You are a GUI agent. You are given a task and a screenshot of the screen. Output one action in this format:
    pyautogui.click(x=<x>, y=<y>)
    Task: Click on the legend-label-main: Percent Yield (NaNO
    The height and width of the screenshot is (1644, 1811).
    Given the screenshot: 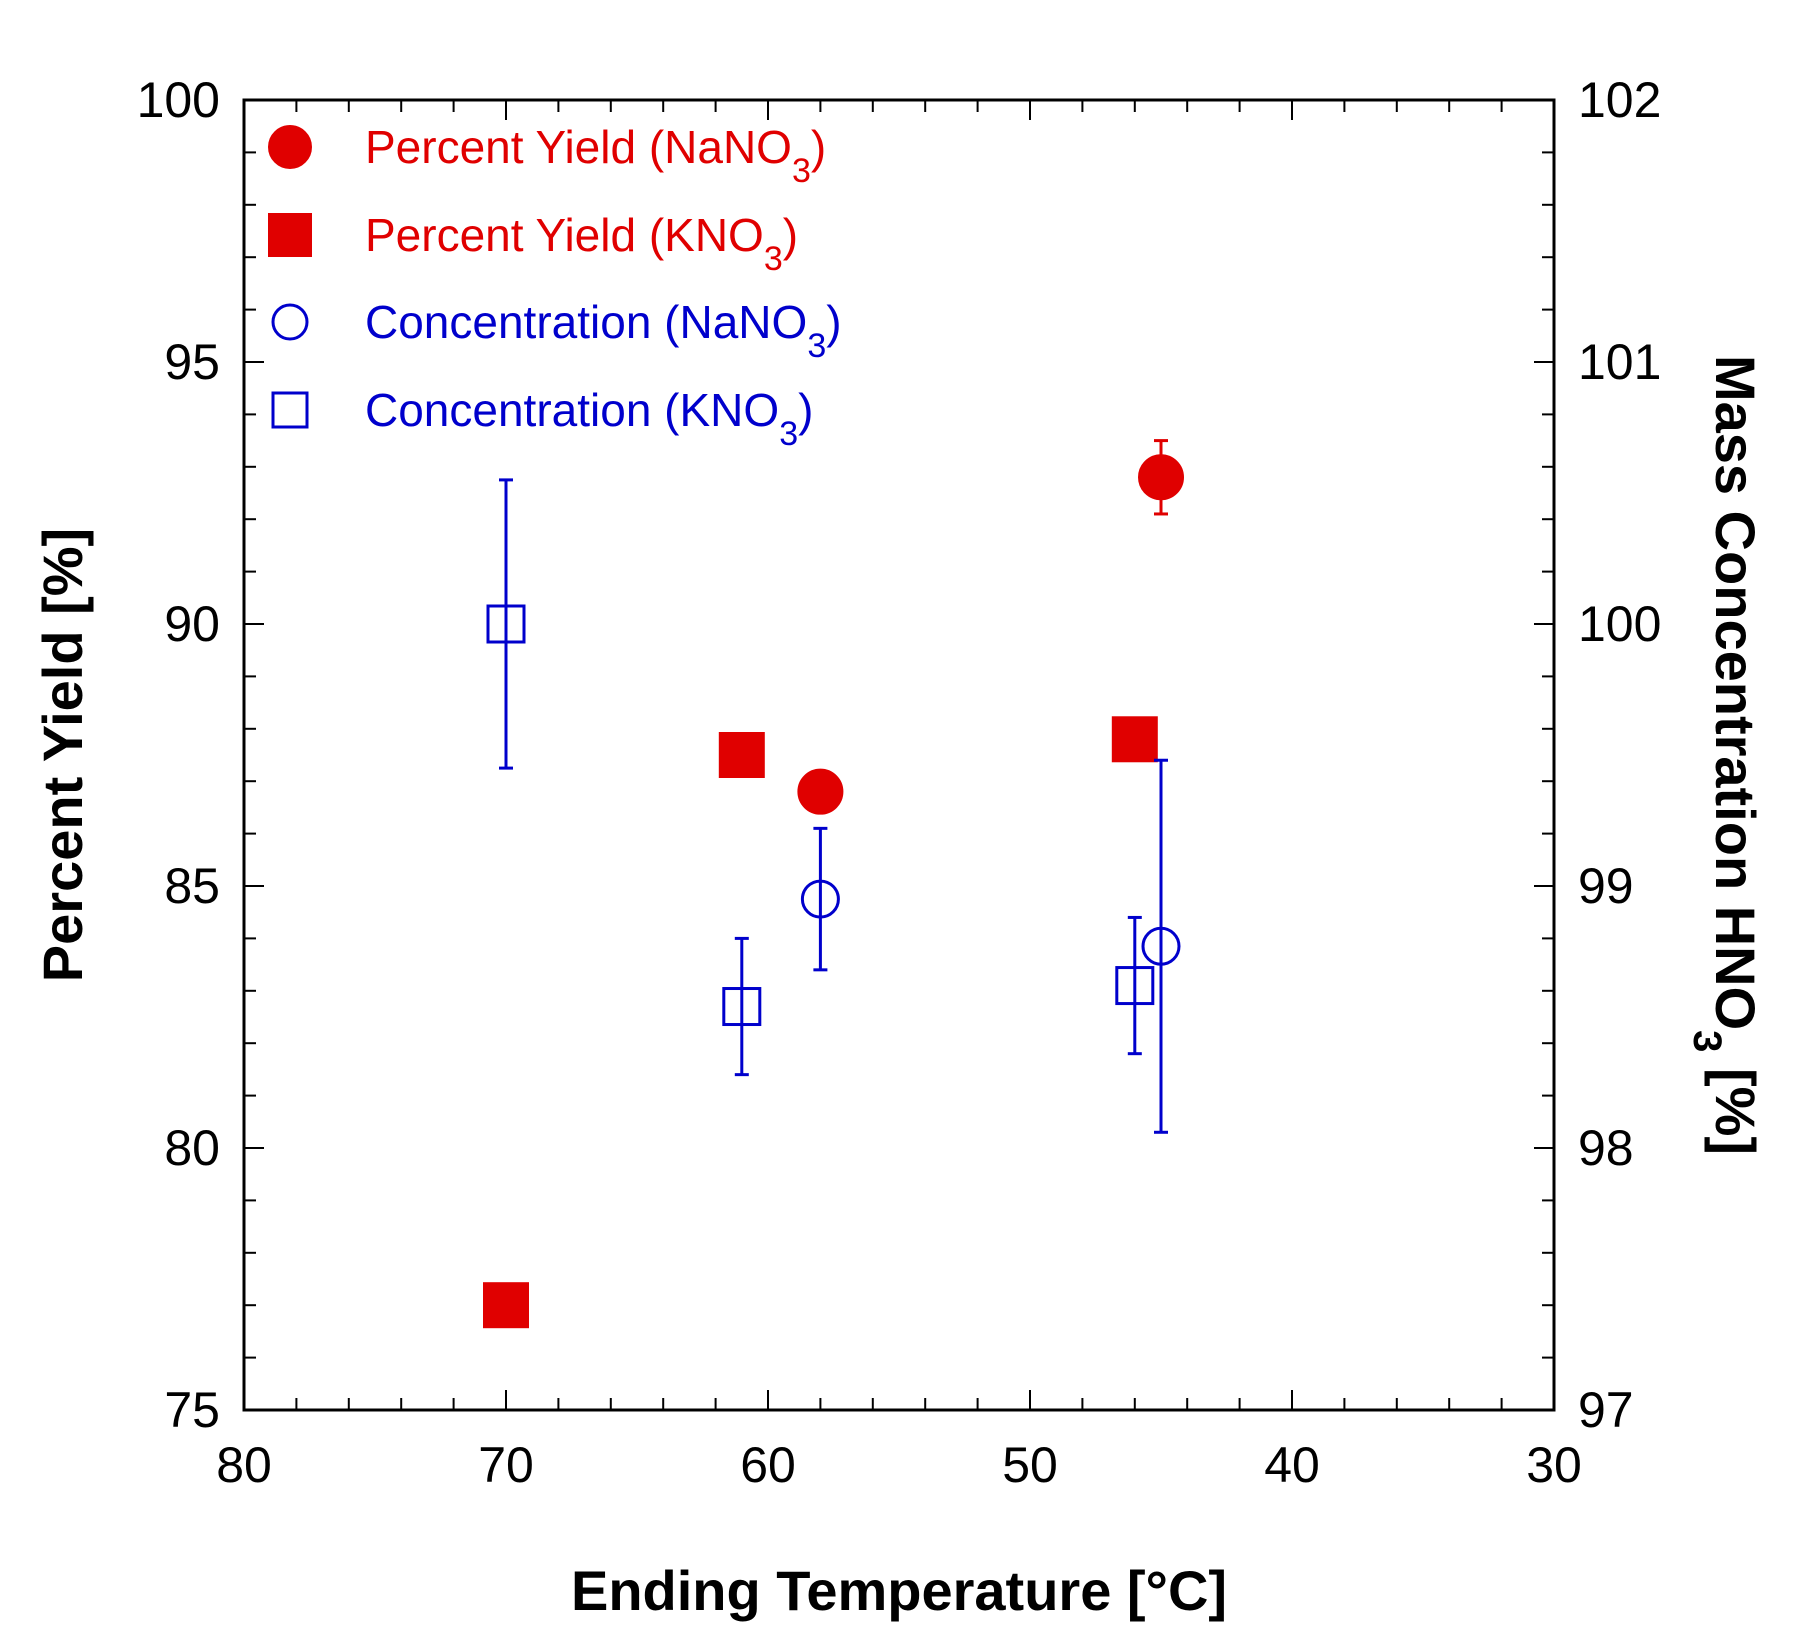 What is the action you would take?
    pyautogui.click(x=578, y=147)
    